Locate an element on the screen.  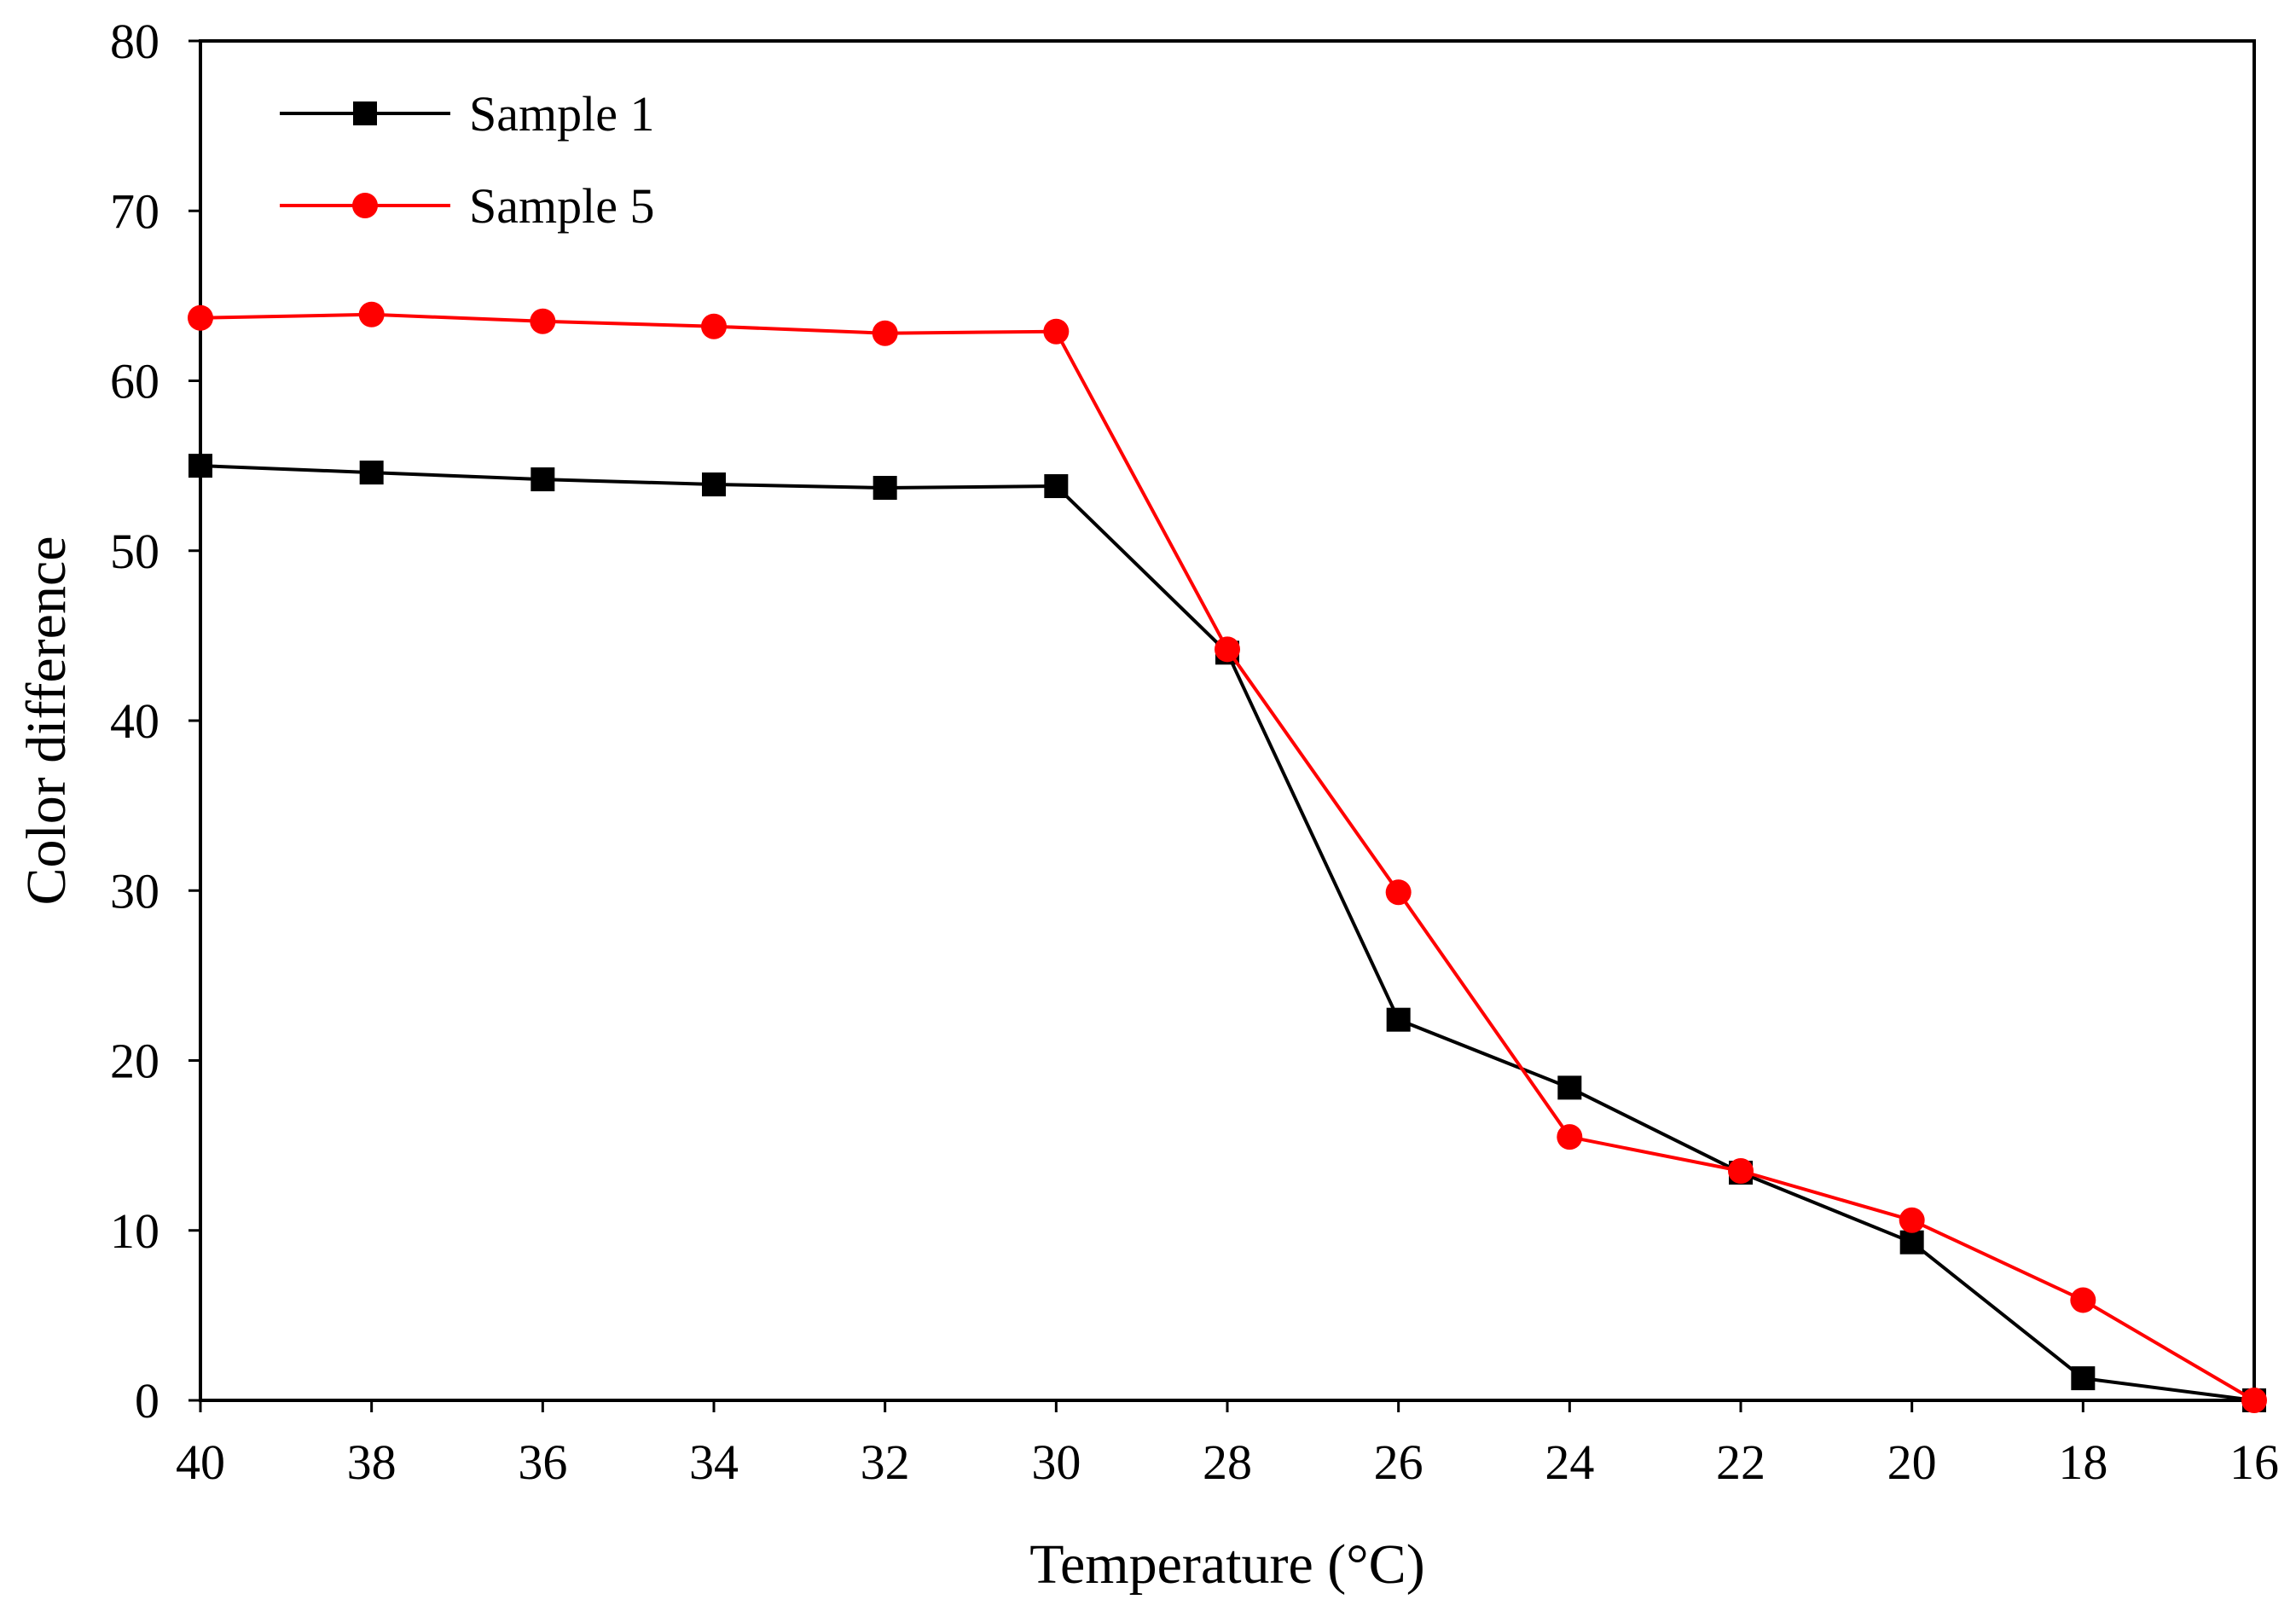
x-tick-label: 38 is located at coordinates (372, 1462).